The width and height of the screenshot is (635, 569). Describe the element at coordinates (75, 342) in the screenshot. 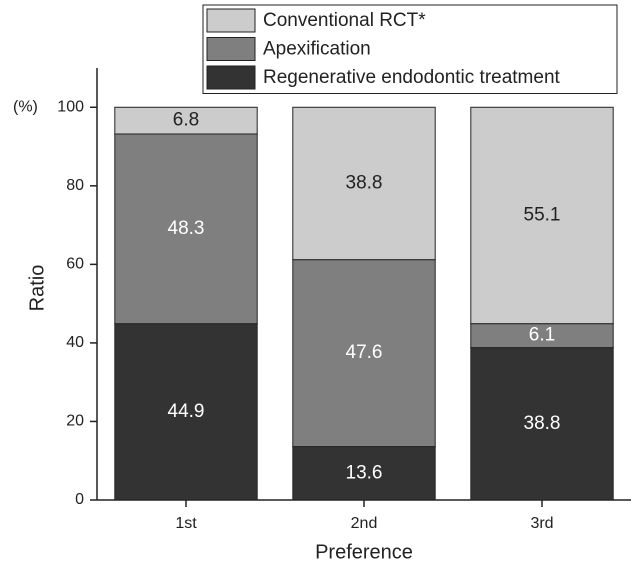

I see `y-tick-label: 40` at that location.